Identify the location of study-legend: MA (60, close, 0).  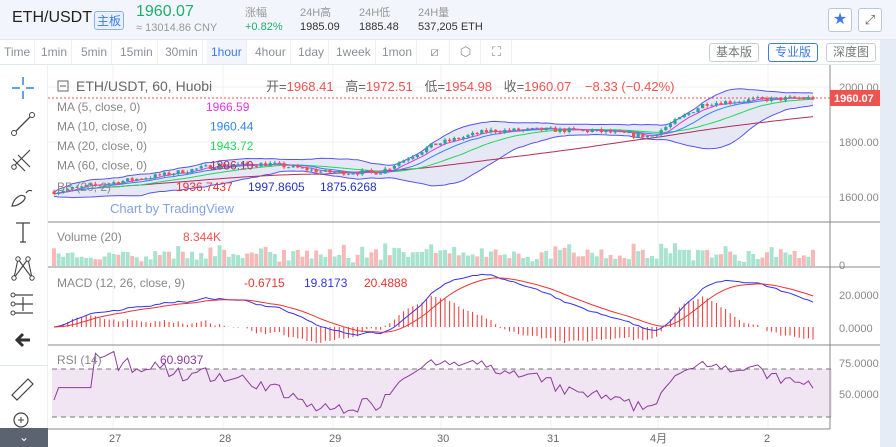
(102, 166).